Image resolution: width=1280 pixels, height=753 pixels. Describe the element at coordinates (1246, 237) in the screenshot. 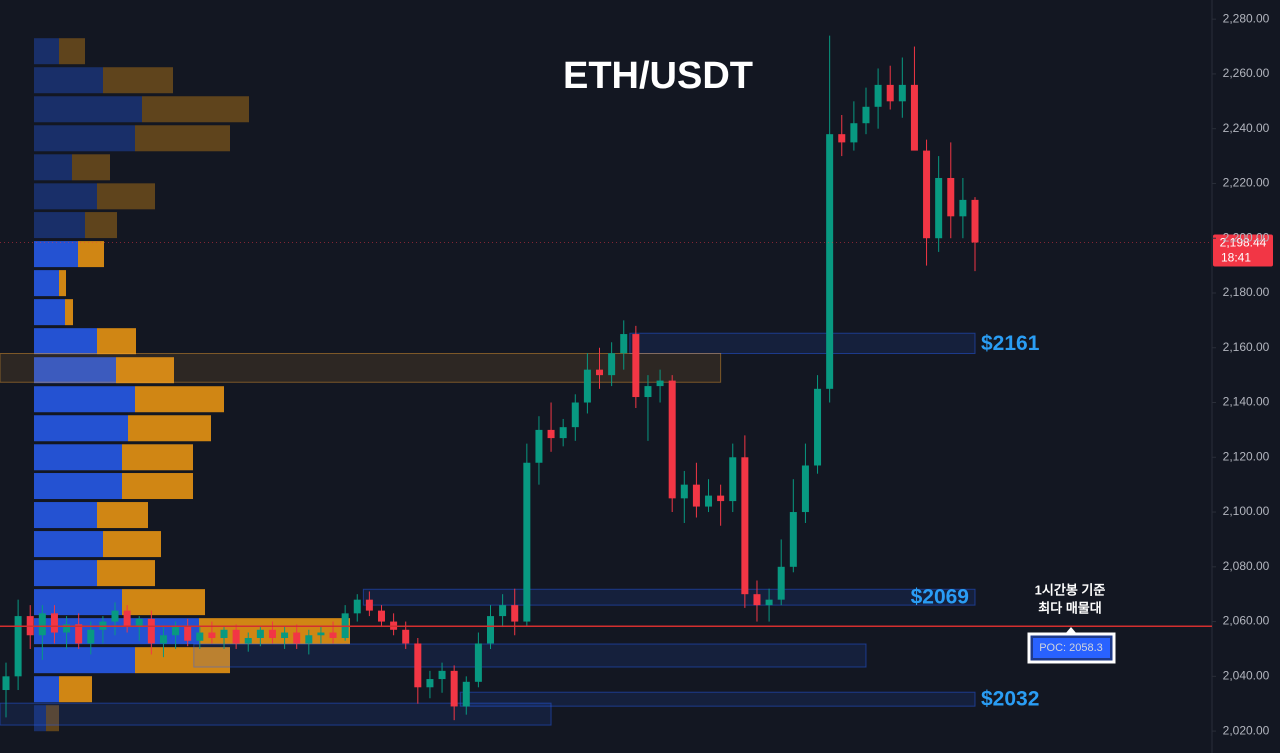

I see `y-tick-label: 2,200.00` at that location.